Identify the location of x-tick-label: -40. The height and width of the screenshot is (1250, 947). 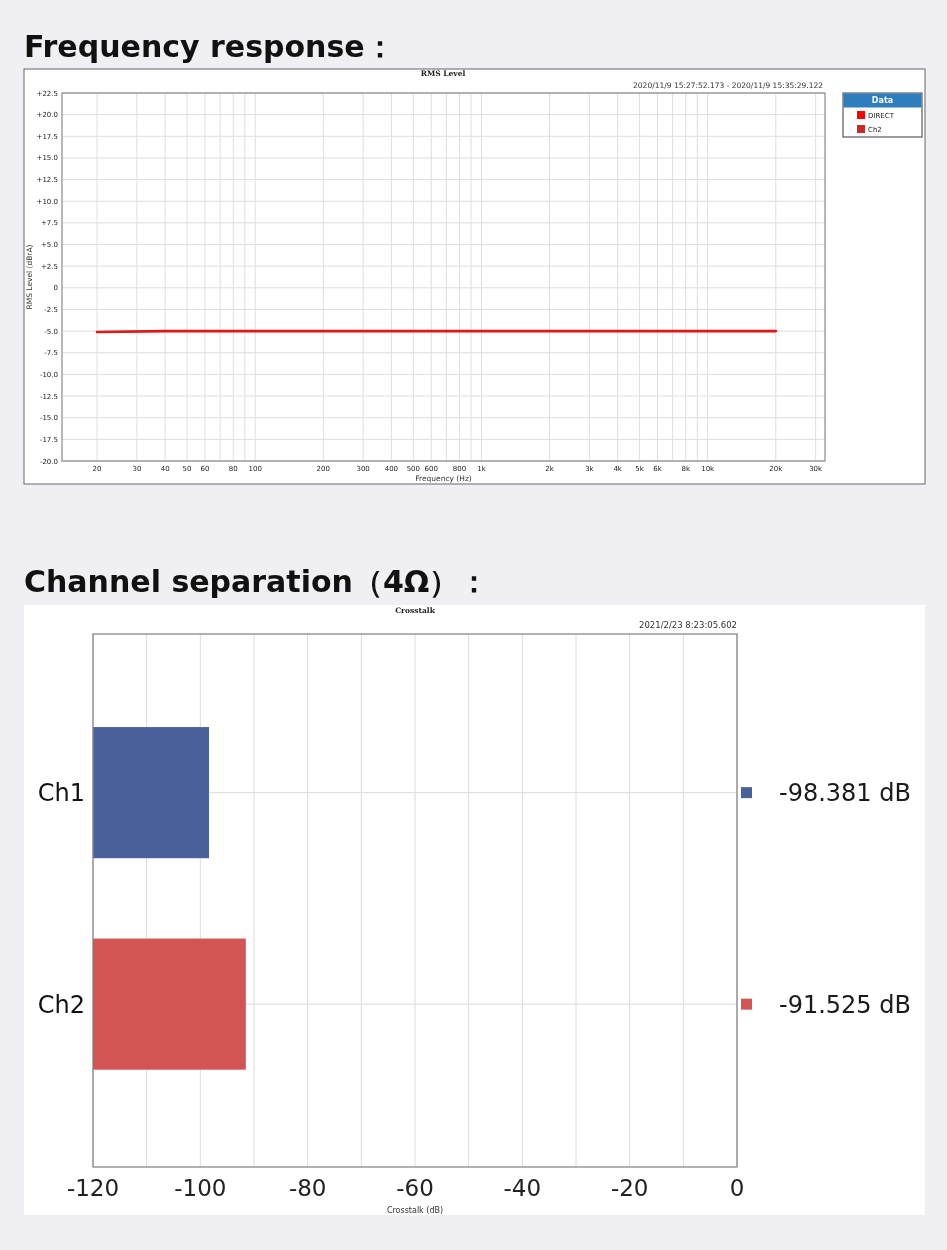
(522, 1188).